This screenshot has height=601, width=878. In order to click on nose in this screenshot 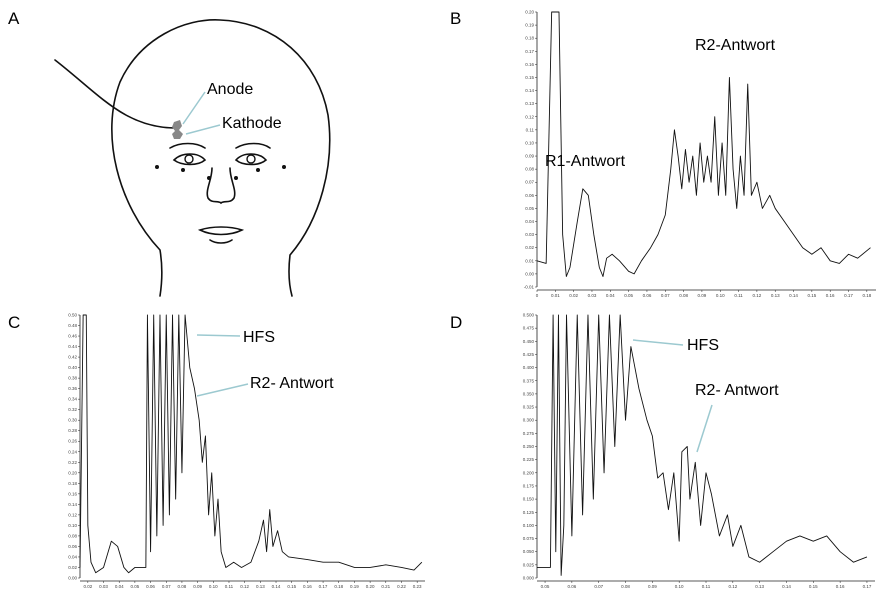, I will do `click(221, 186)`.